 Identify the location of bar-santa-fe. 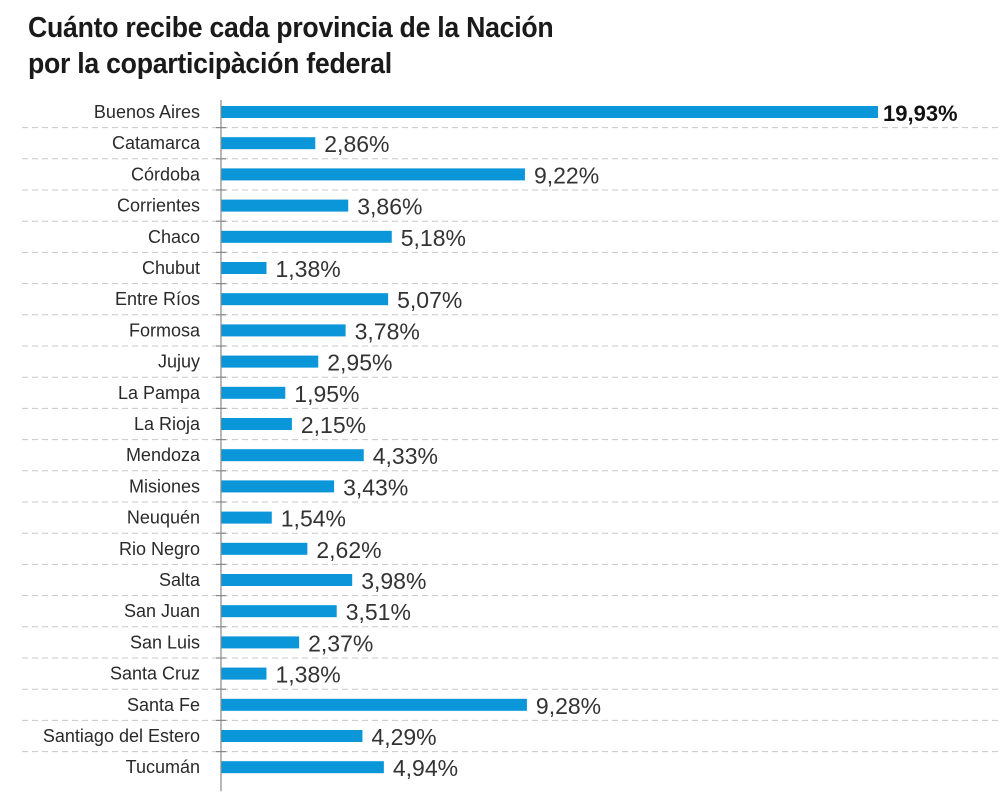
(374, 704).